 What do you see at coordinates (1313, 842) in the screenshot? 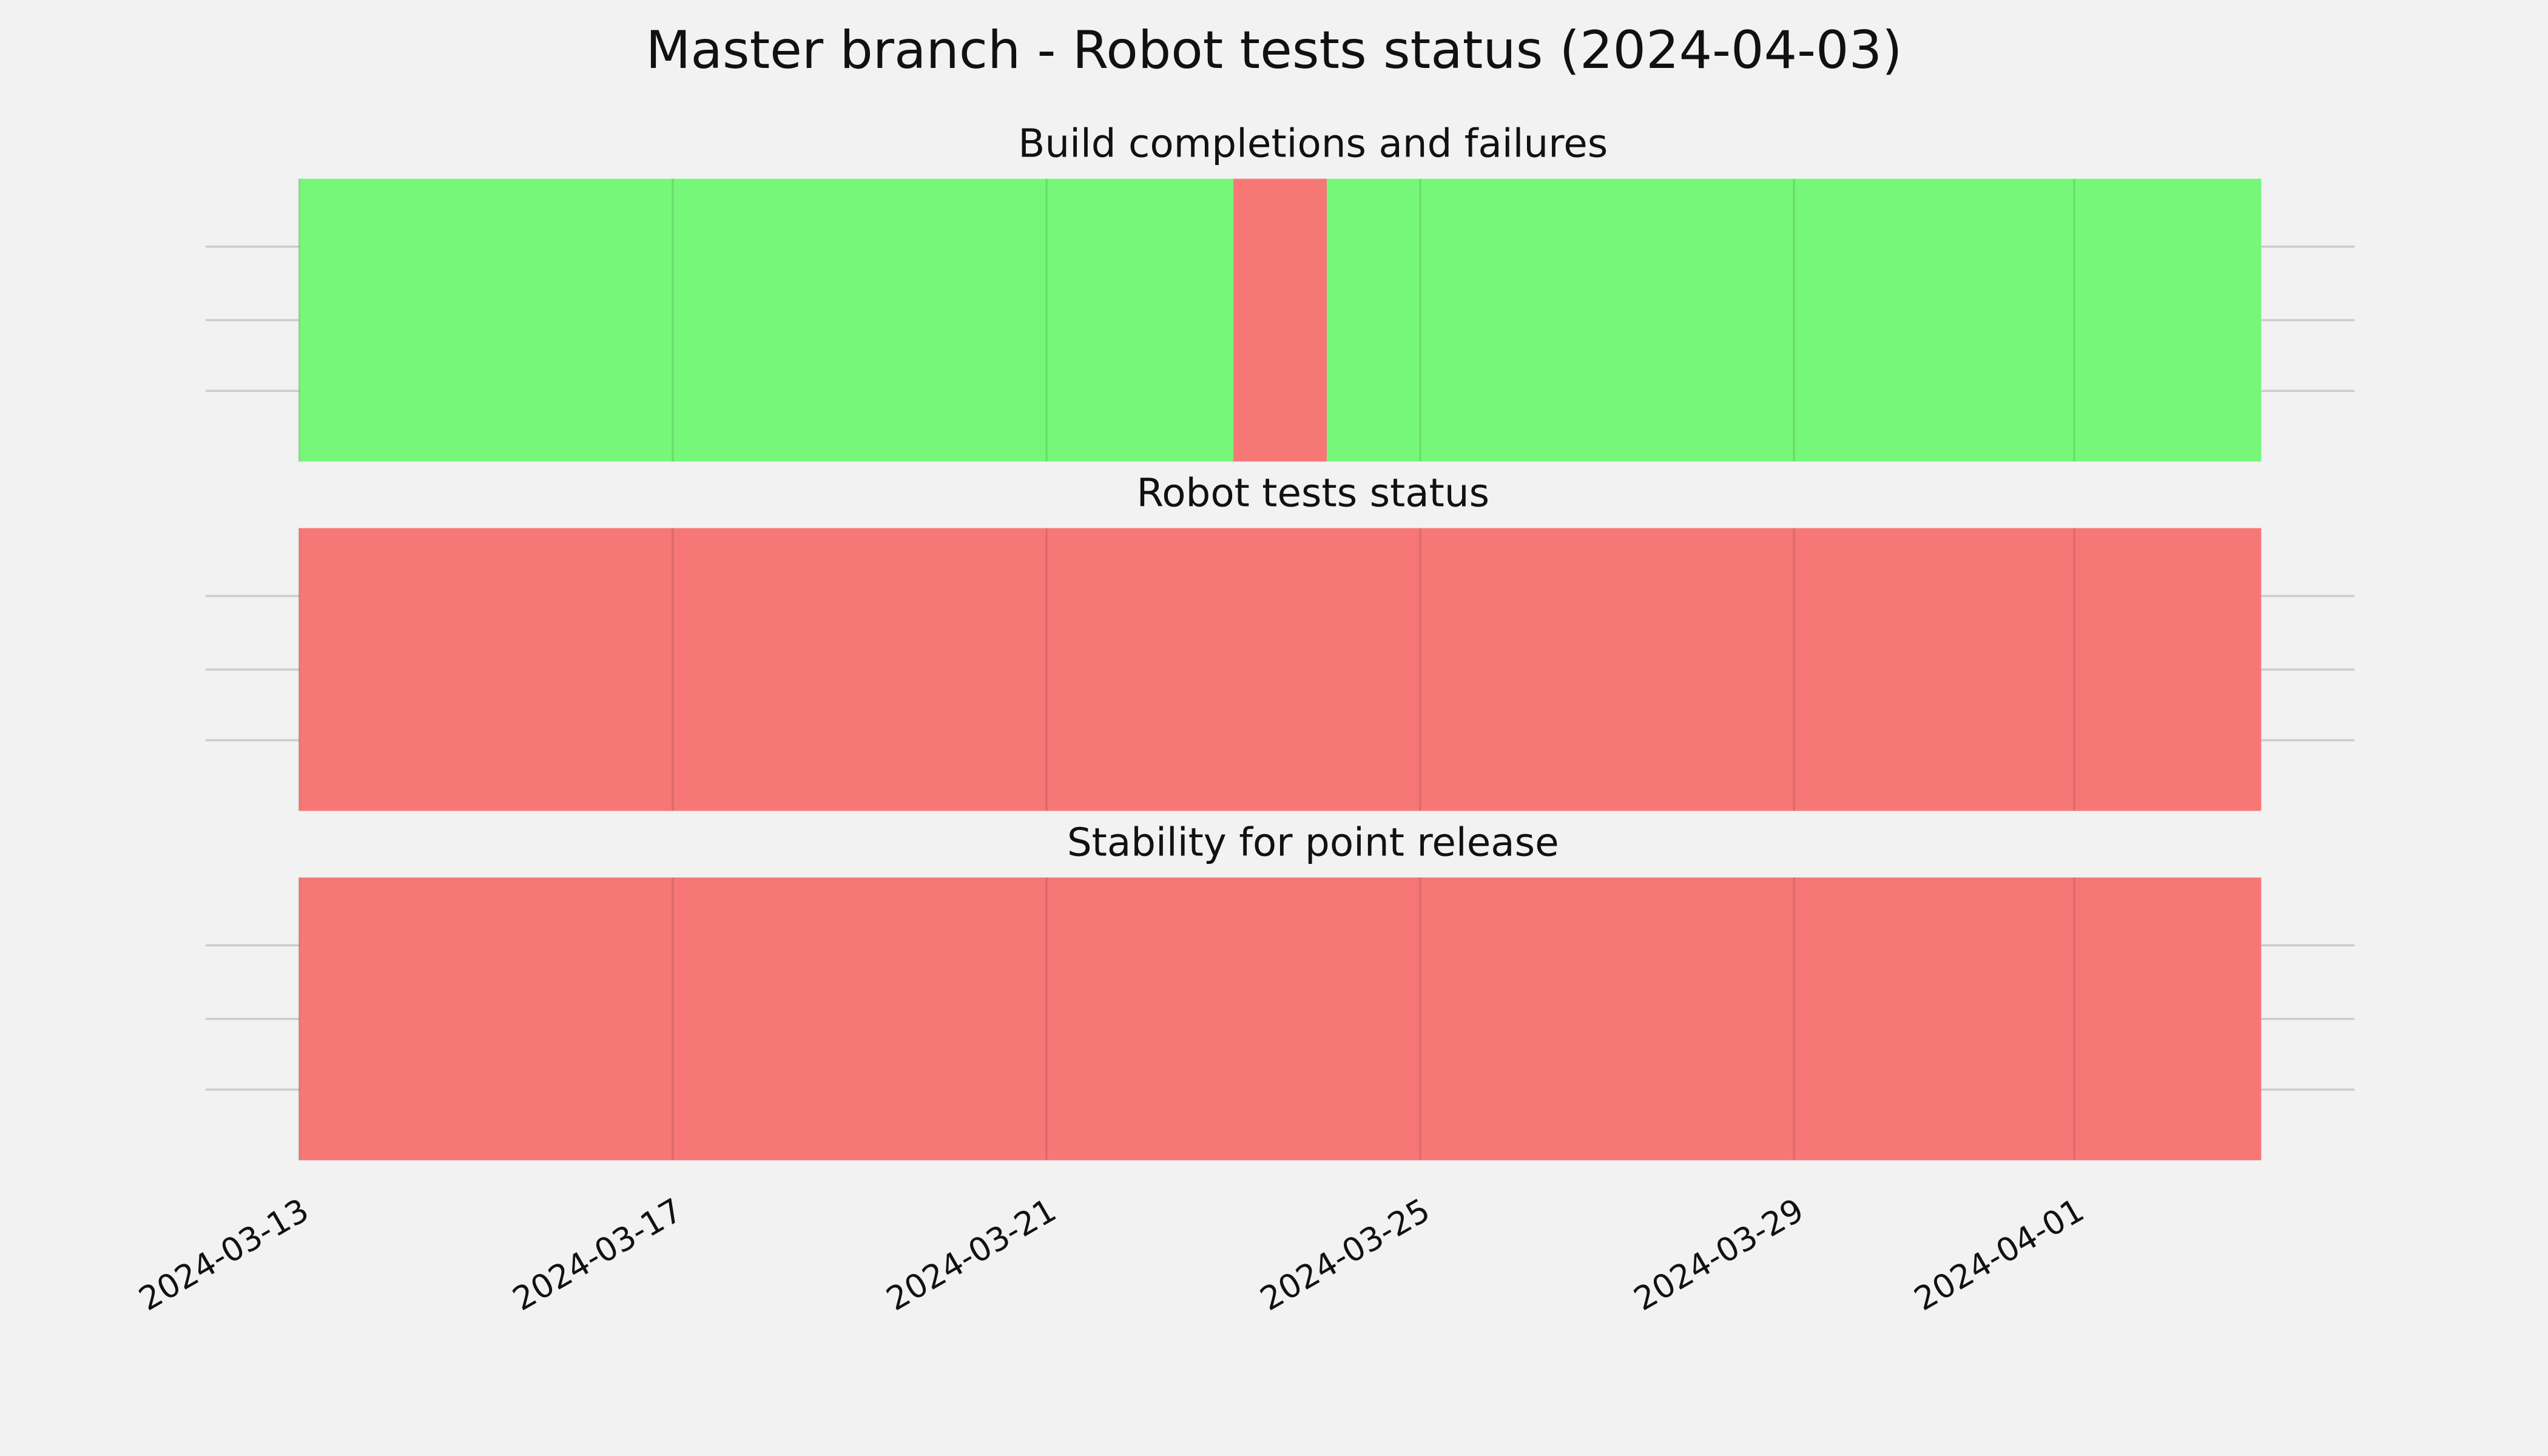
I see `panel-title: Stability for point release` at bounding box center [1313, 842].